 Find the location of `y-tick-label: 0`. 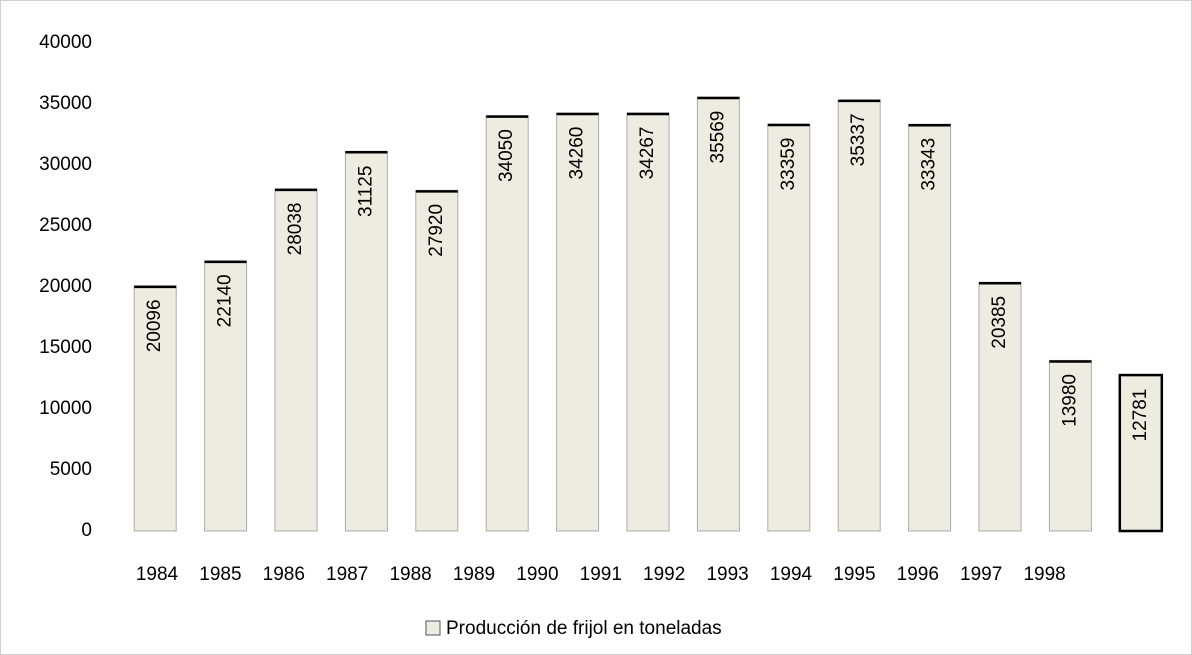

y-tick-label: 0 is located at coordinates (86, 530).